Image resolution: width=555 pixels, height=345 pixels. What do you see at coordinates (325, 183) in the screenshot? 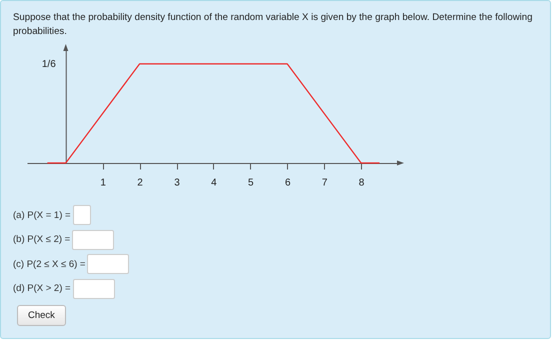
I see `x-tick-label: 7` at bounding box center [325, 183].